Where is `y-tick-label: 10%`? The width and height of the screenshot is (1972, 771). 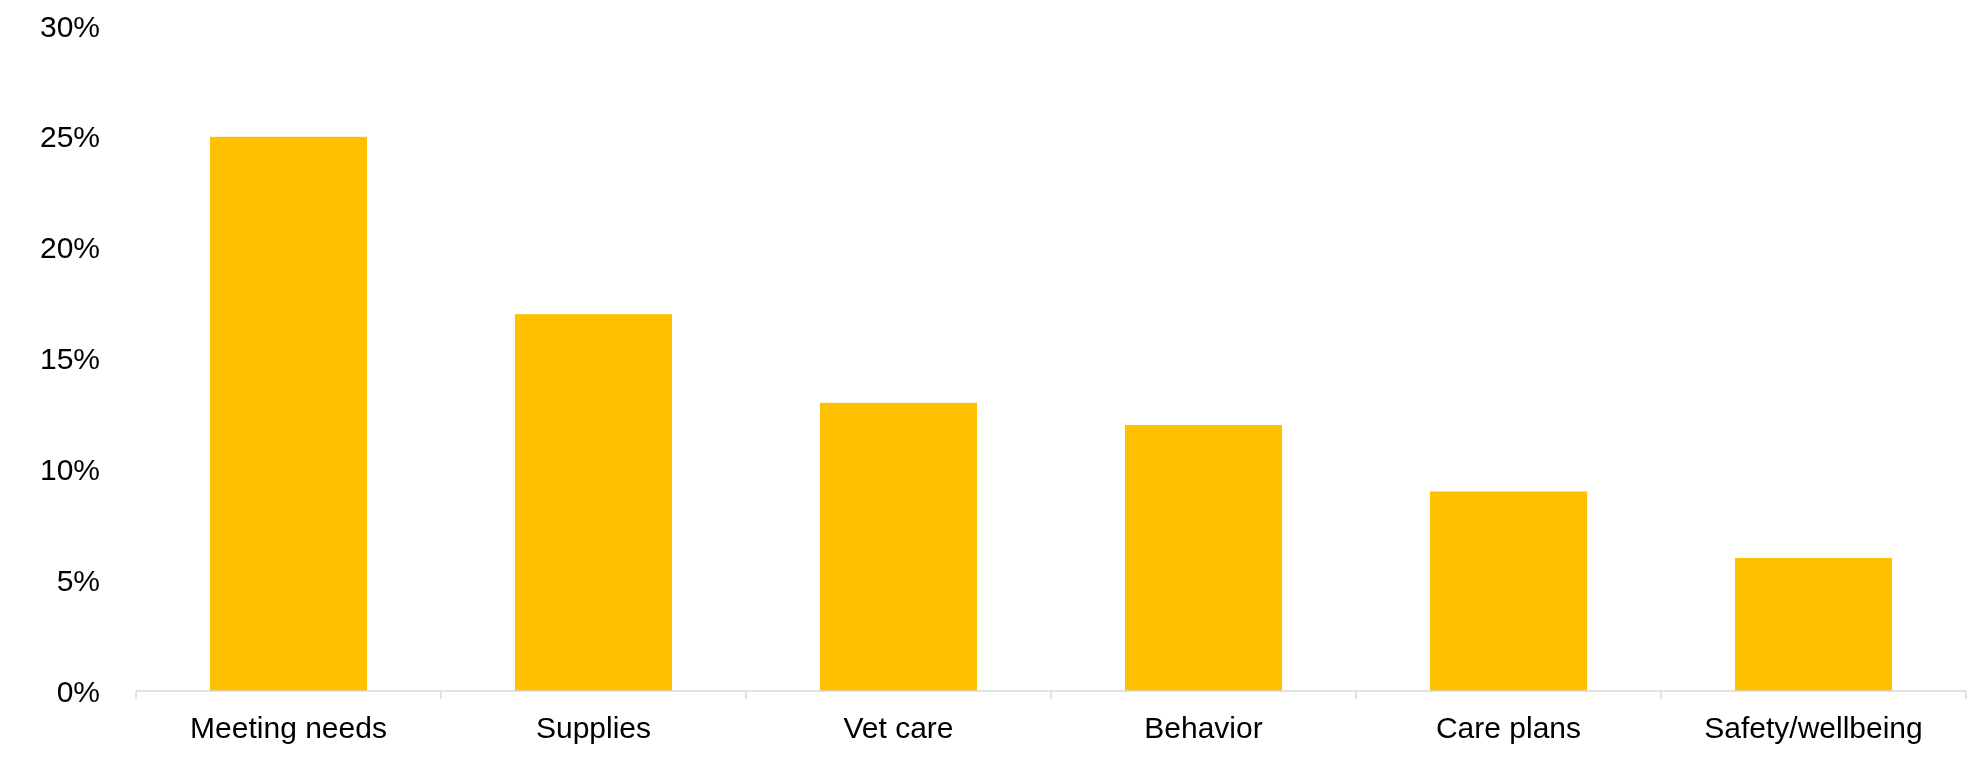
y-tick-label: 10% is located at coordinates (69, 469).